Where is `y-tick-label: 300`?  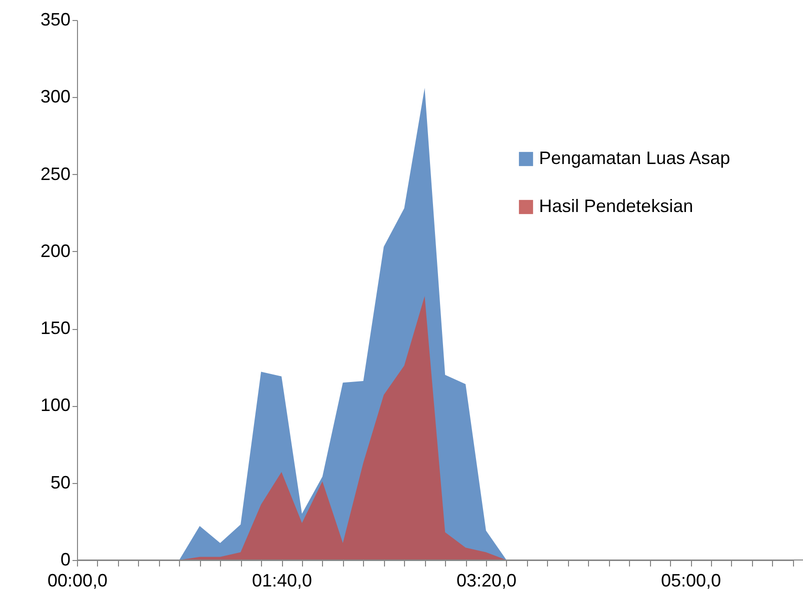 y-tick-label: 300 is located at coordinates (55, 96).